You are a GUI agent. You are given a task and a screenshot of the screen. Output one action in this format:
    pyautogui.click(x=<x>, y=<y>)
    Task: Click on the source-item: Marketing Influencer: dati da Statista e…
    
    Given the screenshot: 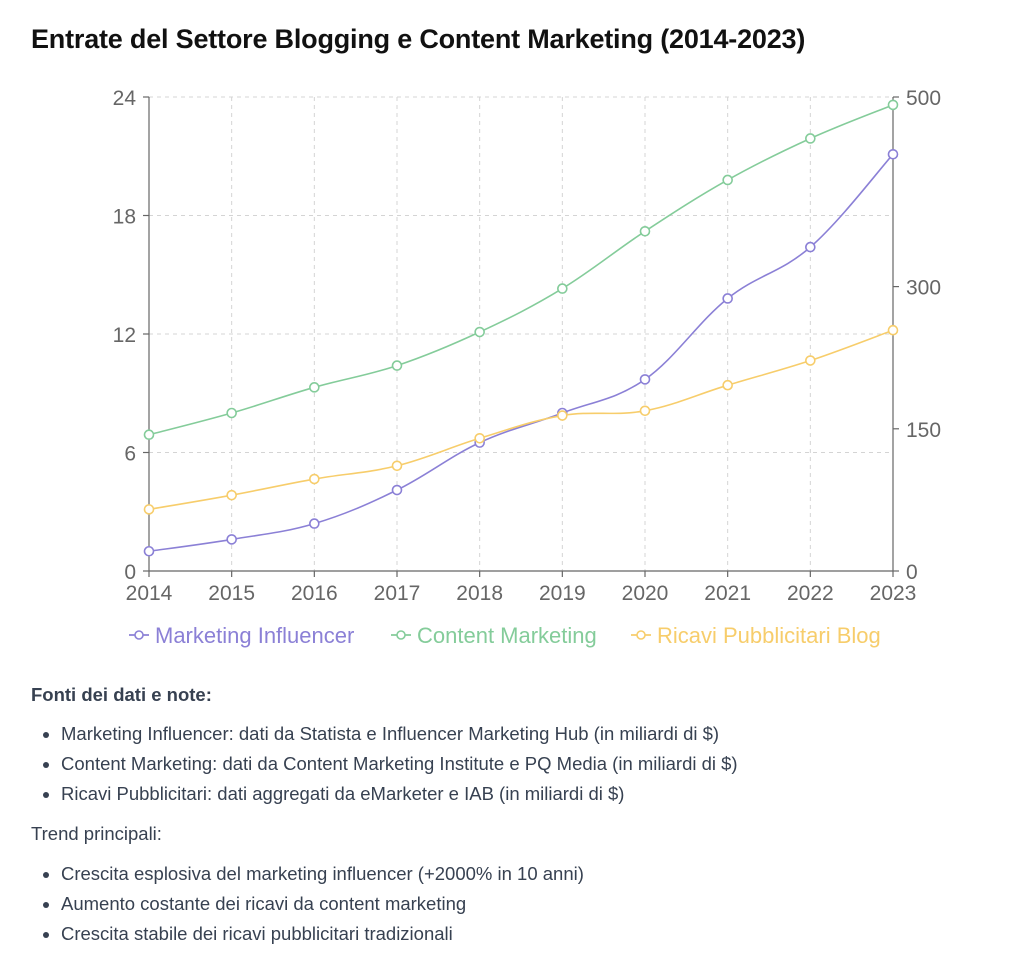 What is the action you would take?
    pyautogui.click(x=526, y=734)
    